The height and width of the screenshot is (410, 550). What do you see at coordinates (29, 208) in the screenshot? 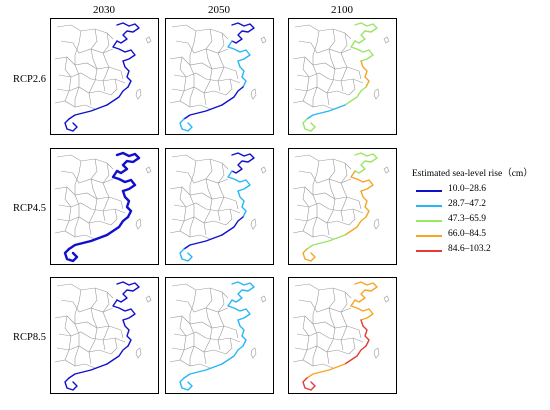
I see `row-label-rcp45: RCP4.5` at bounding box center [29, 208].